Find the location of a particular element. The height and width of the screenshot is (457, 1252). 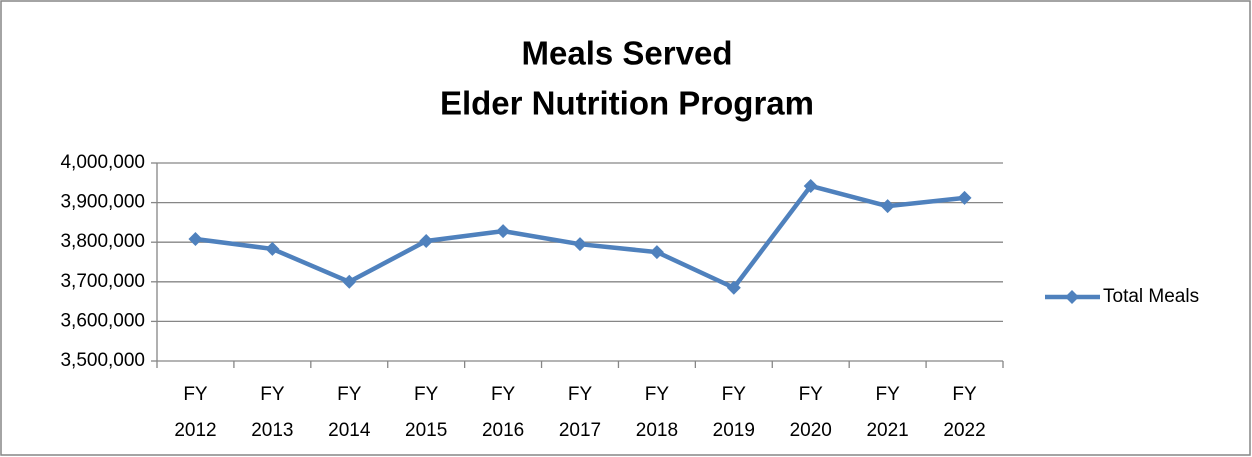

x-tick-label: FY 2022 is located at coordinates (964, 412).